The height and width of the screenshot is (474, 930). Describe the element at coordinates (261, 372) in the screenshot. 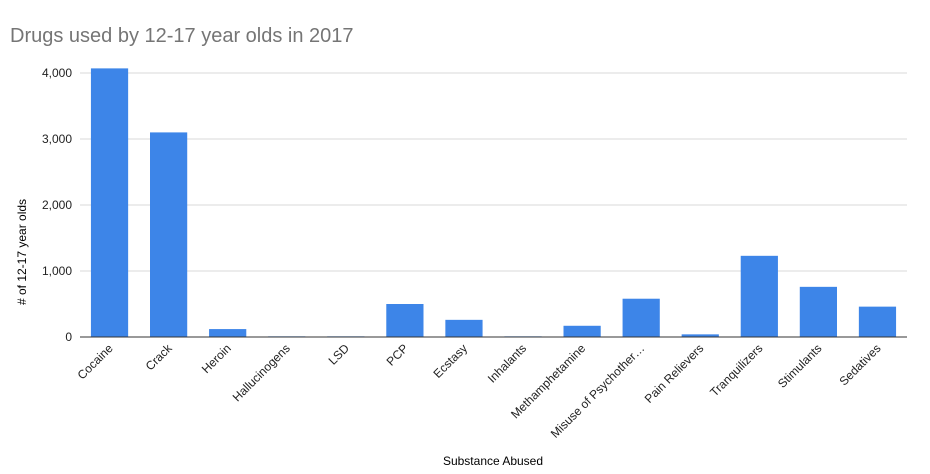

I see `x-tick-label: Hallucinogens` at that location.